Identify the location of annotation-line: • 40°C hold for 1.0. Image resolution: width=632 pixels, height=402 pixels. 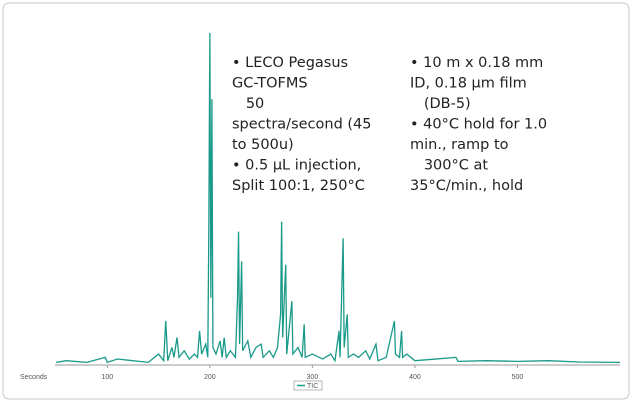
(478, 125).